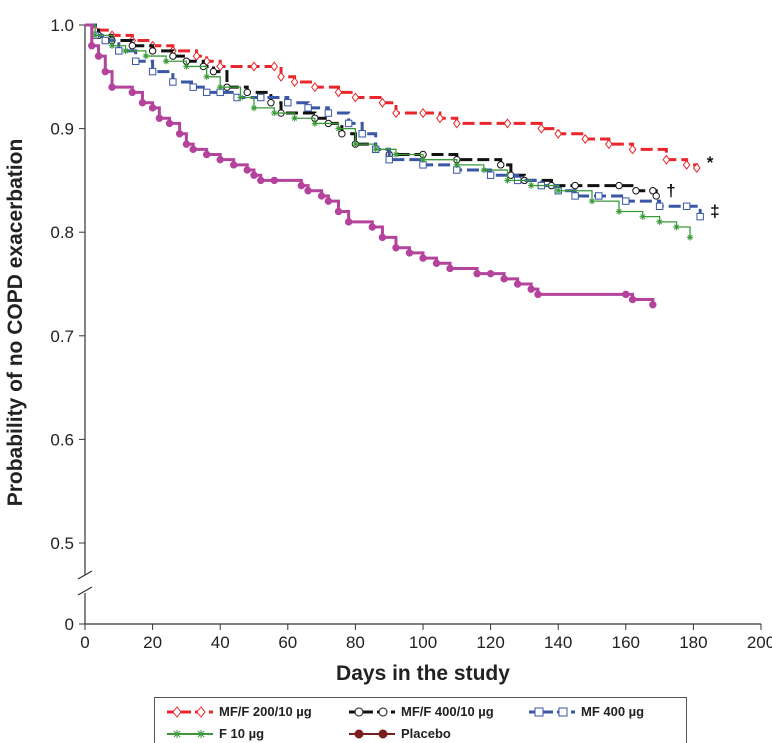 Image resolution: width=772 pixels, height=743 pixels. What do you see at coordinates (585, 711) in the screenshot?
I see `legend-item: MF 400 µg` at bounding box center [585, 711].